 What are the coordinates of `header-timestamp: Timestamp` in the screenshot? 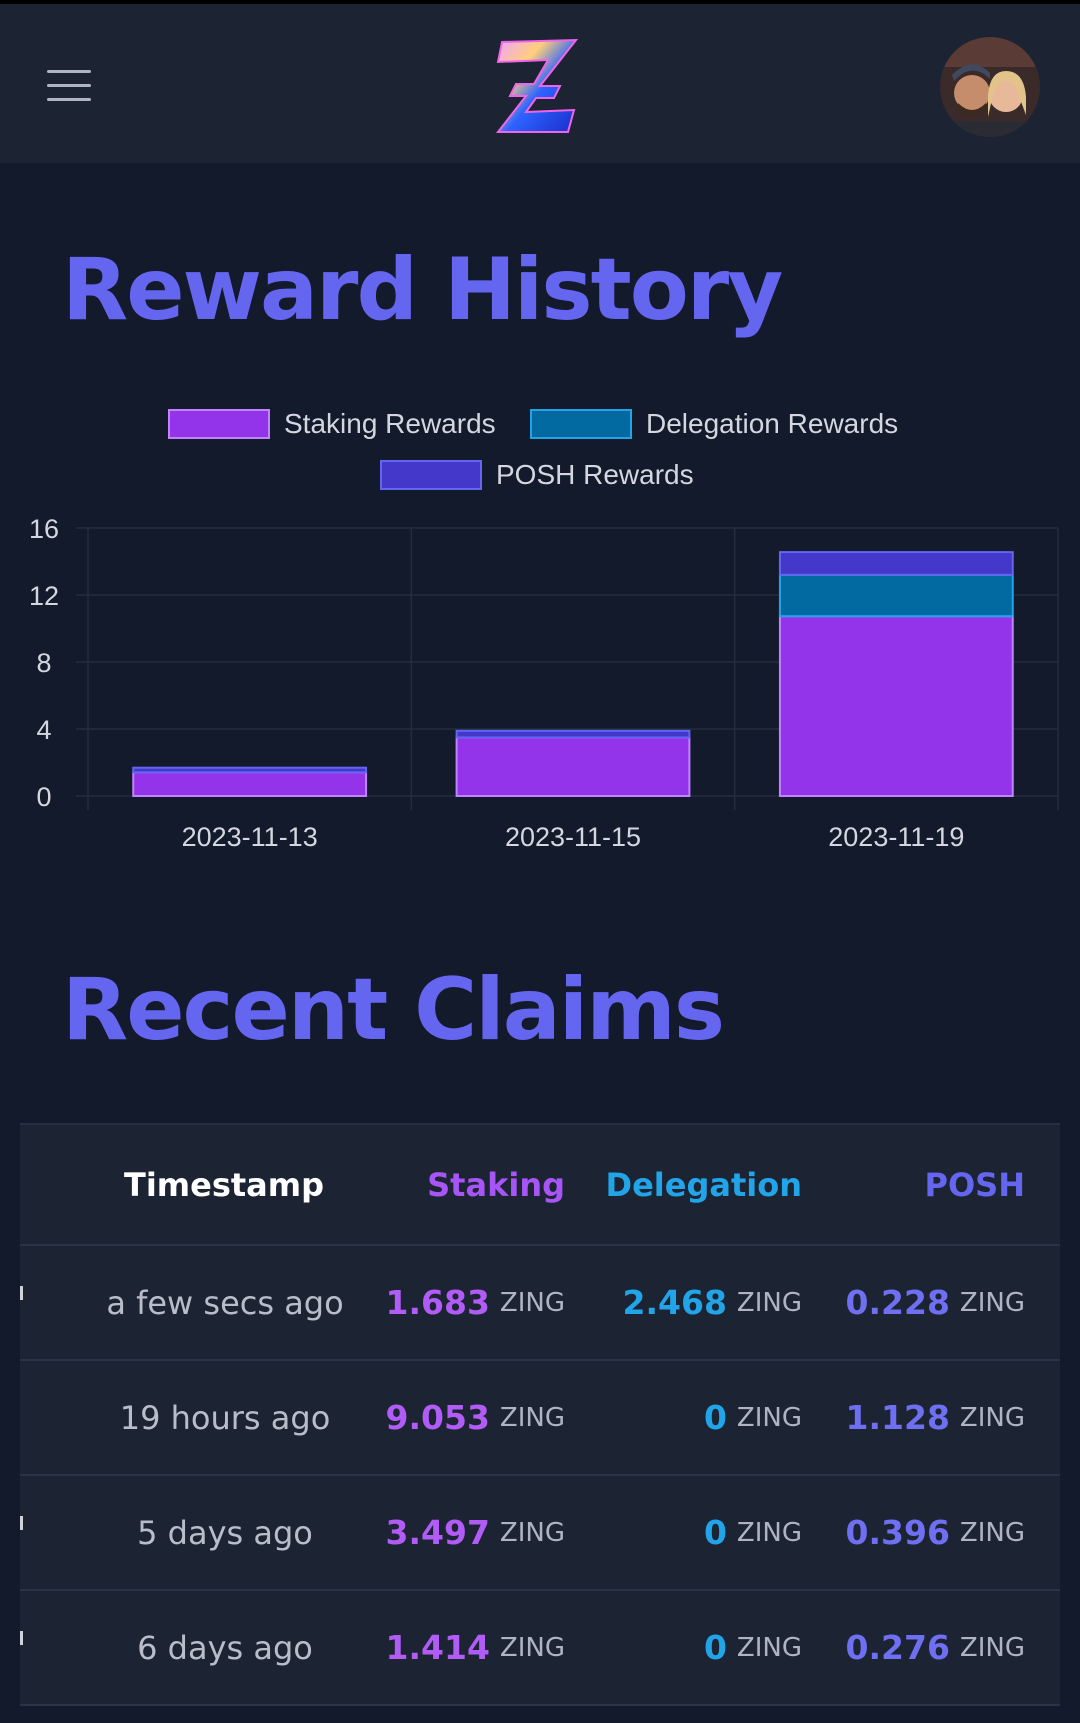 It's located at (224, 1184).